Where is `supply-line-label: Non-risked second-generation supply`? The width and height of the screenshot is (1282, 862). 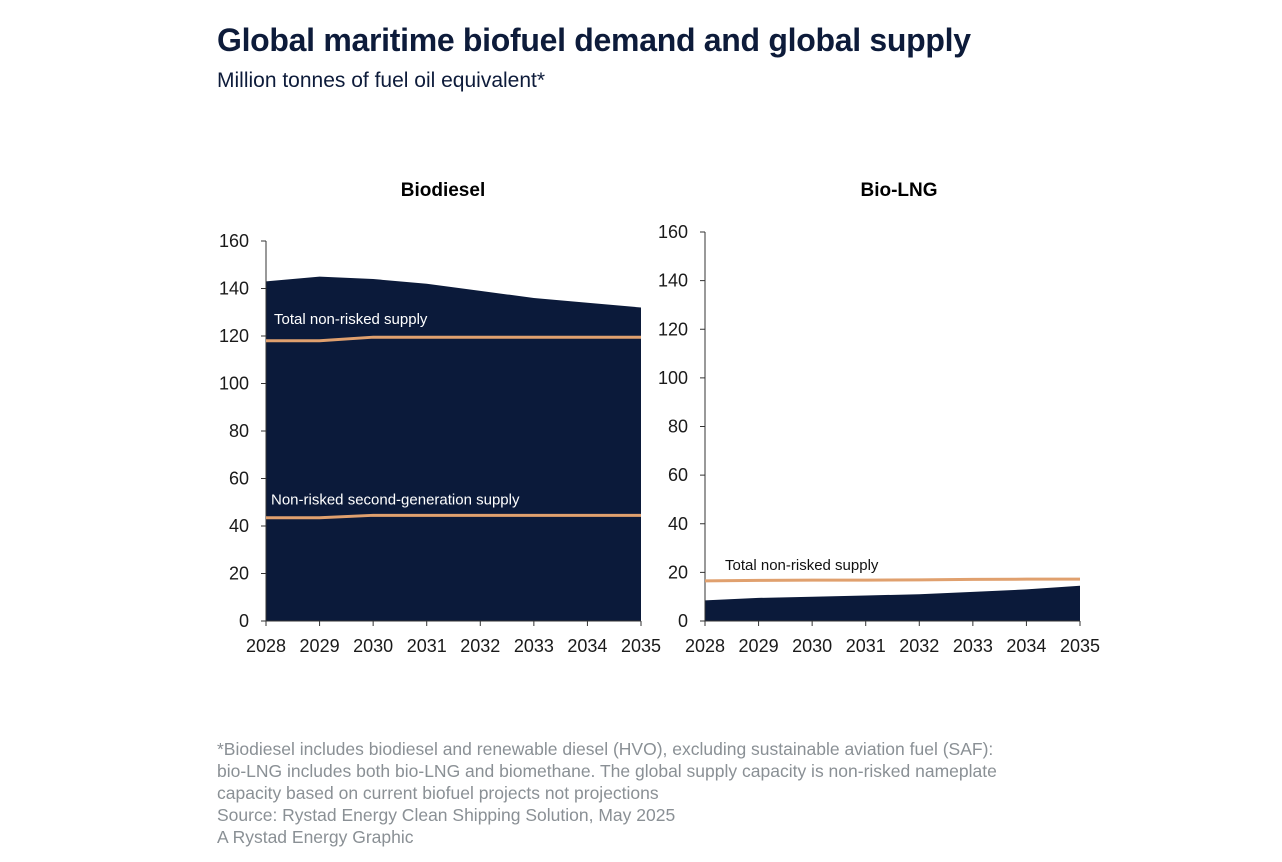
supply-line-label: Non-risked second-generation supply is located at coordinates (395, 500).